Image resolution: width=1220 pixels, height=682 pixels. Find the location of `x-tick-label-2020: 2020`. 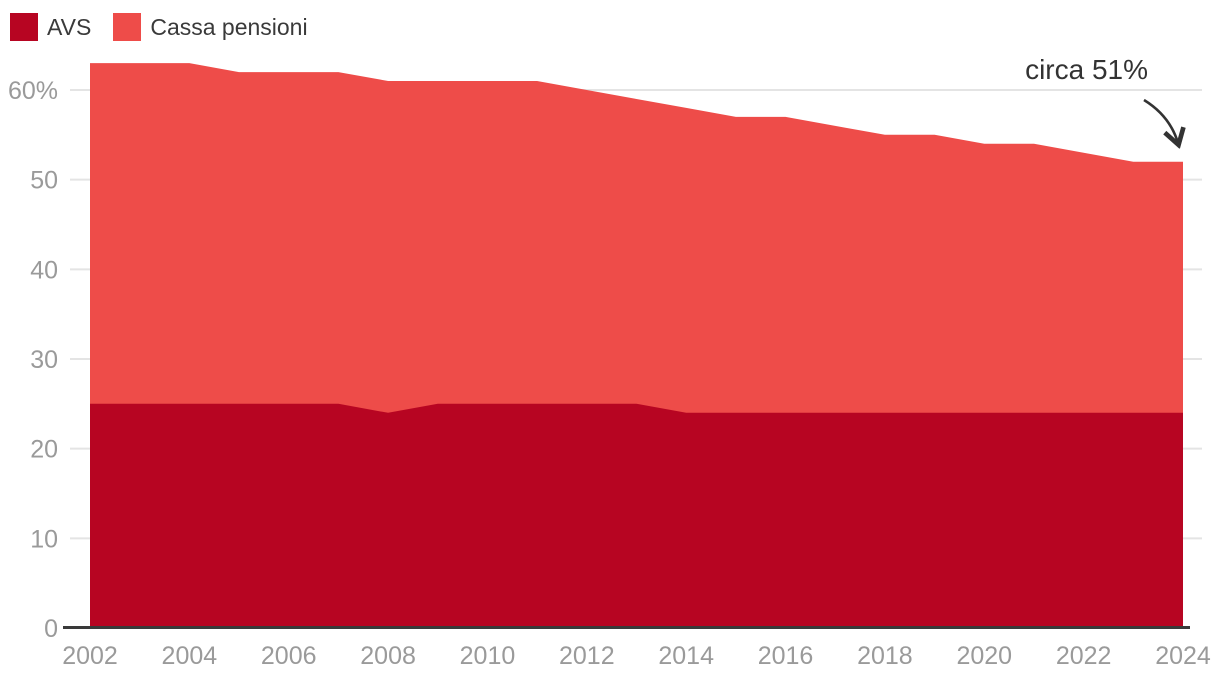

x-tick-label-2020: 2020 is located at coordinates (984, 656).